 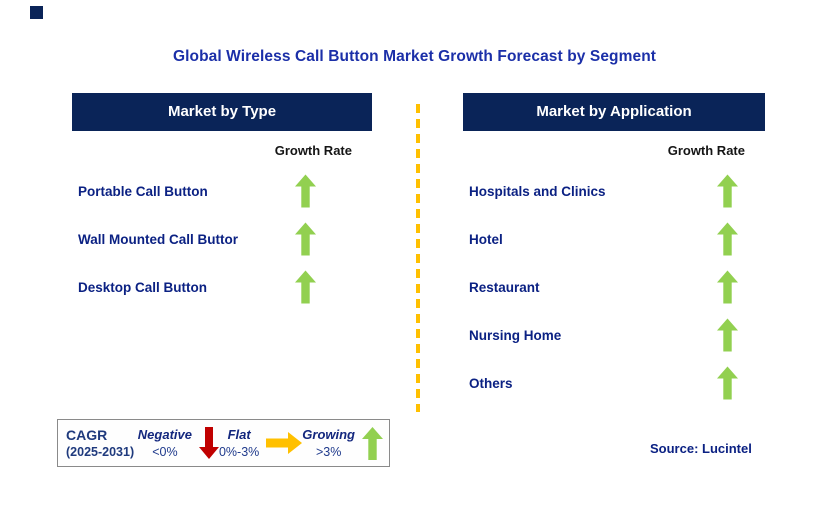 I want to click on segment-row: Hotel, so click(x=617, y=239).